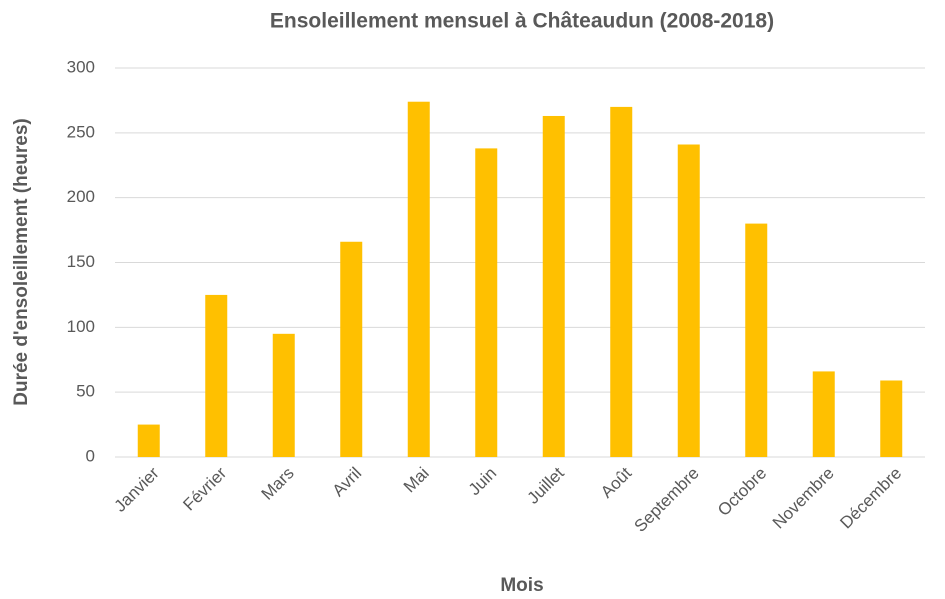 This screenshot has width=945, height=599. Describe the element at coordinates (81, 131) in the screenshot. I see `y-tick-label: 250` at that location.